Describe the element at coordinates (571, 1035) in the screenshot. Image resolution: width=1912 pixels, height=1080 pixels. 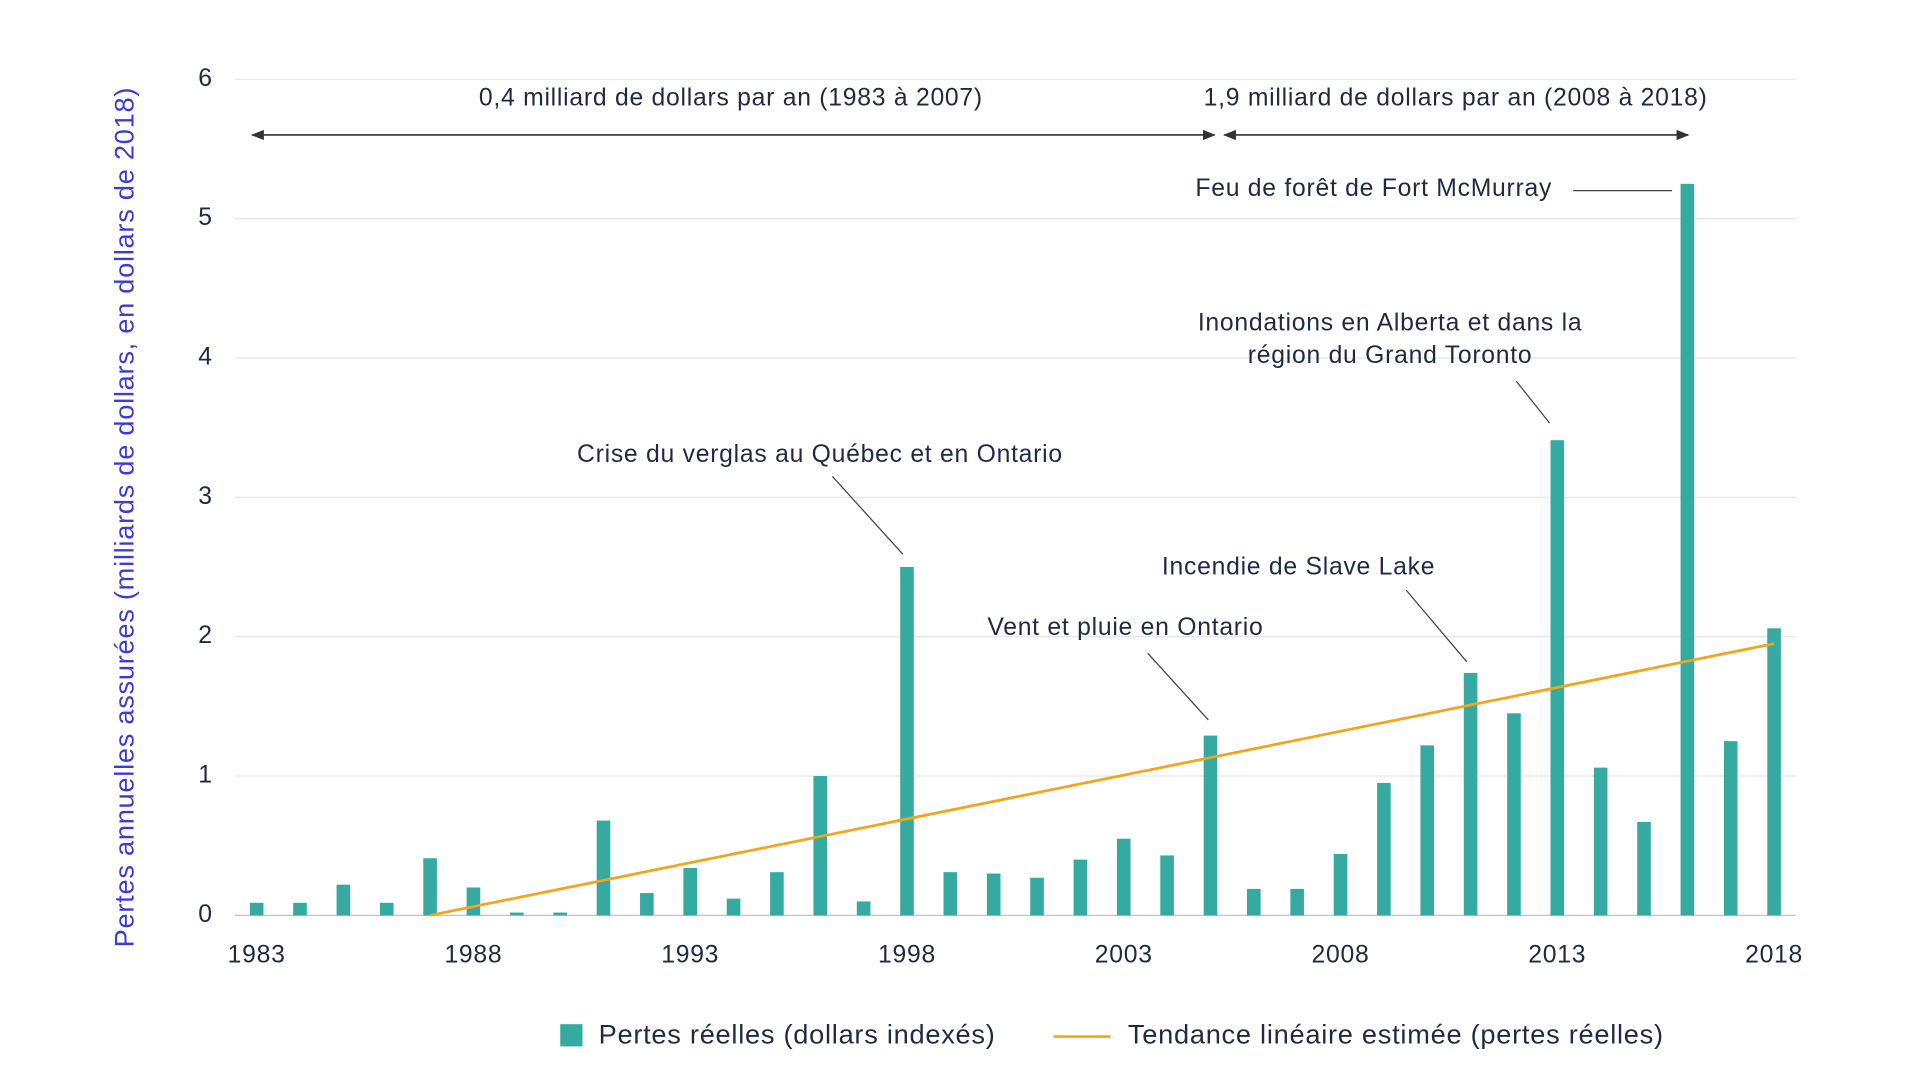
I see `legend-swatch` at that location.